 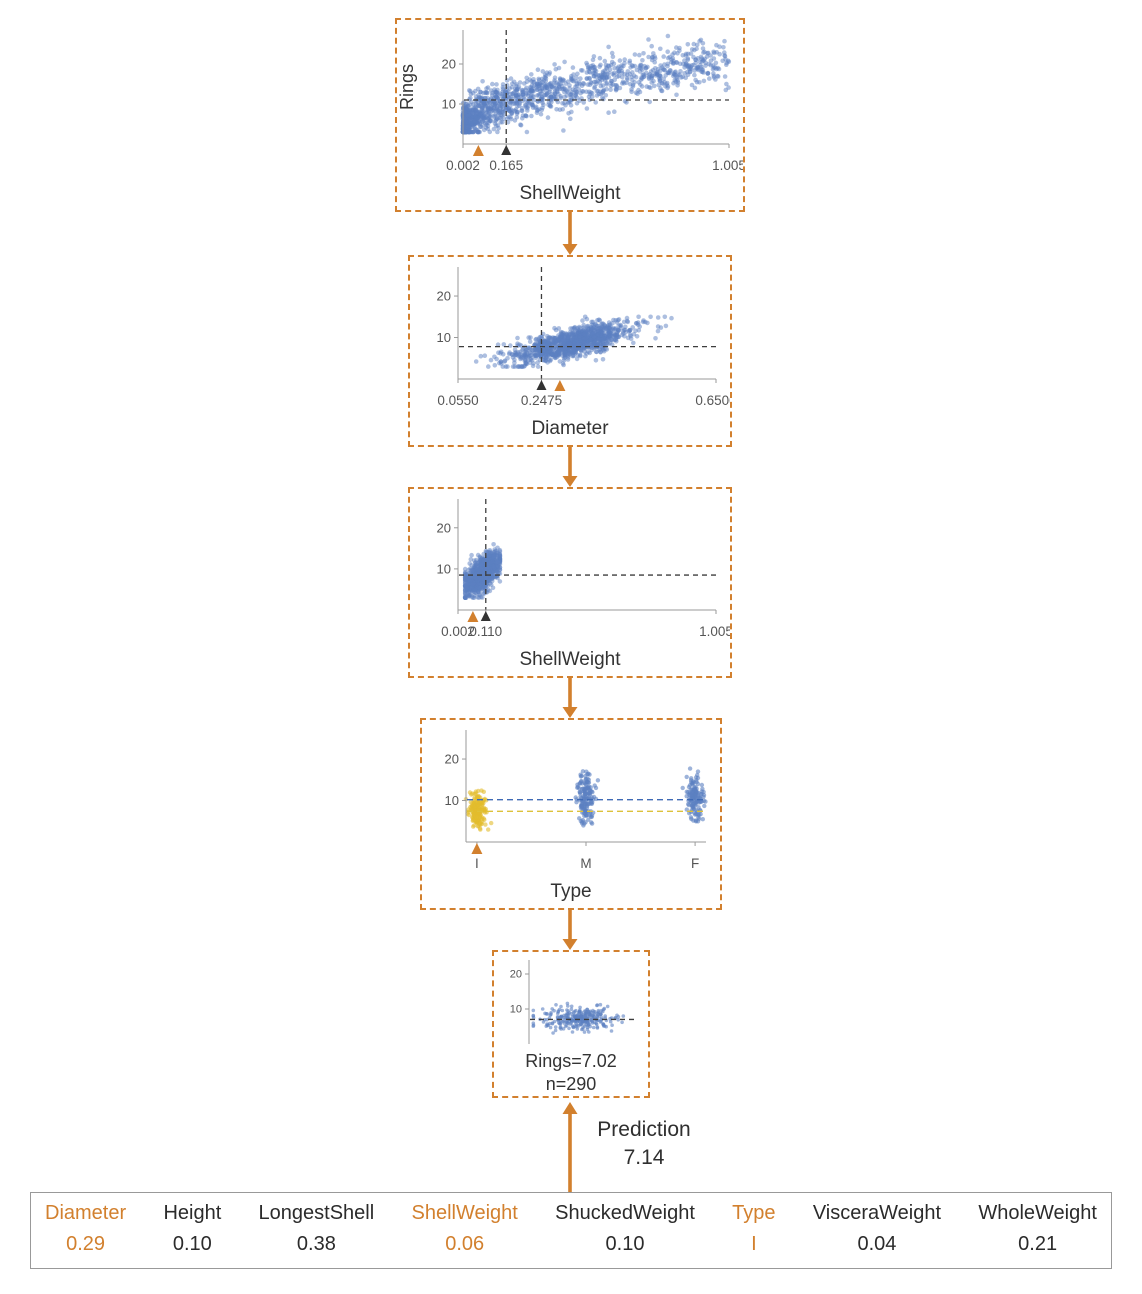 I want to click on feature-column-height: Height 0.10, so click(x=192, y=1229).